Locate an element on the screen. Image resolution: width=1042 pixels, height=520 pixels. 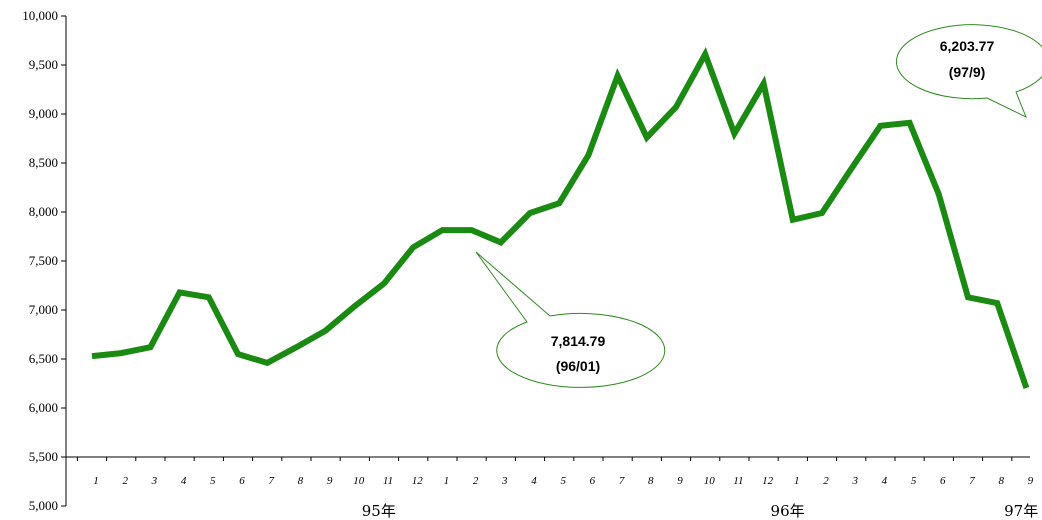
y-tick-label: 5,500 is located at coordinates (43, 456).